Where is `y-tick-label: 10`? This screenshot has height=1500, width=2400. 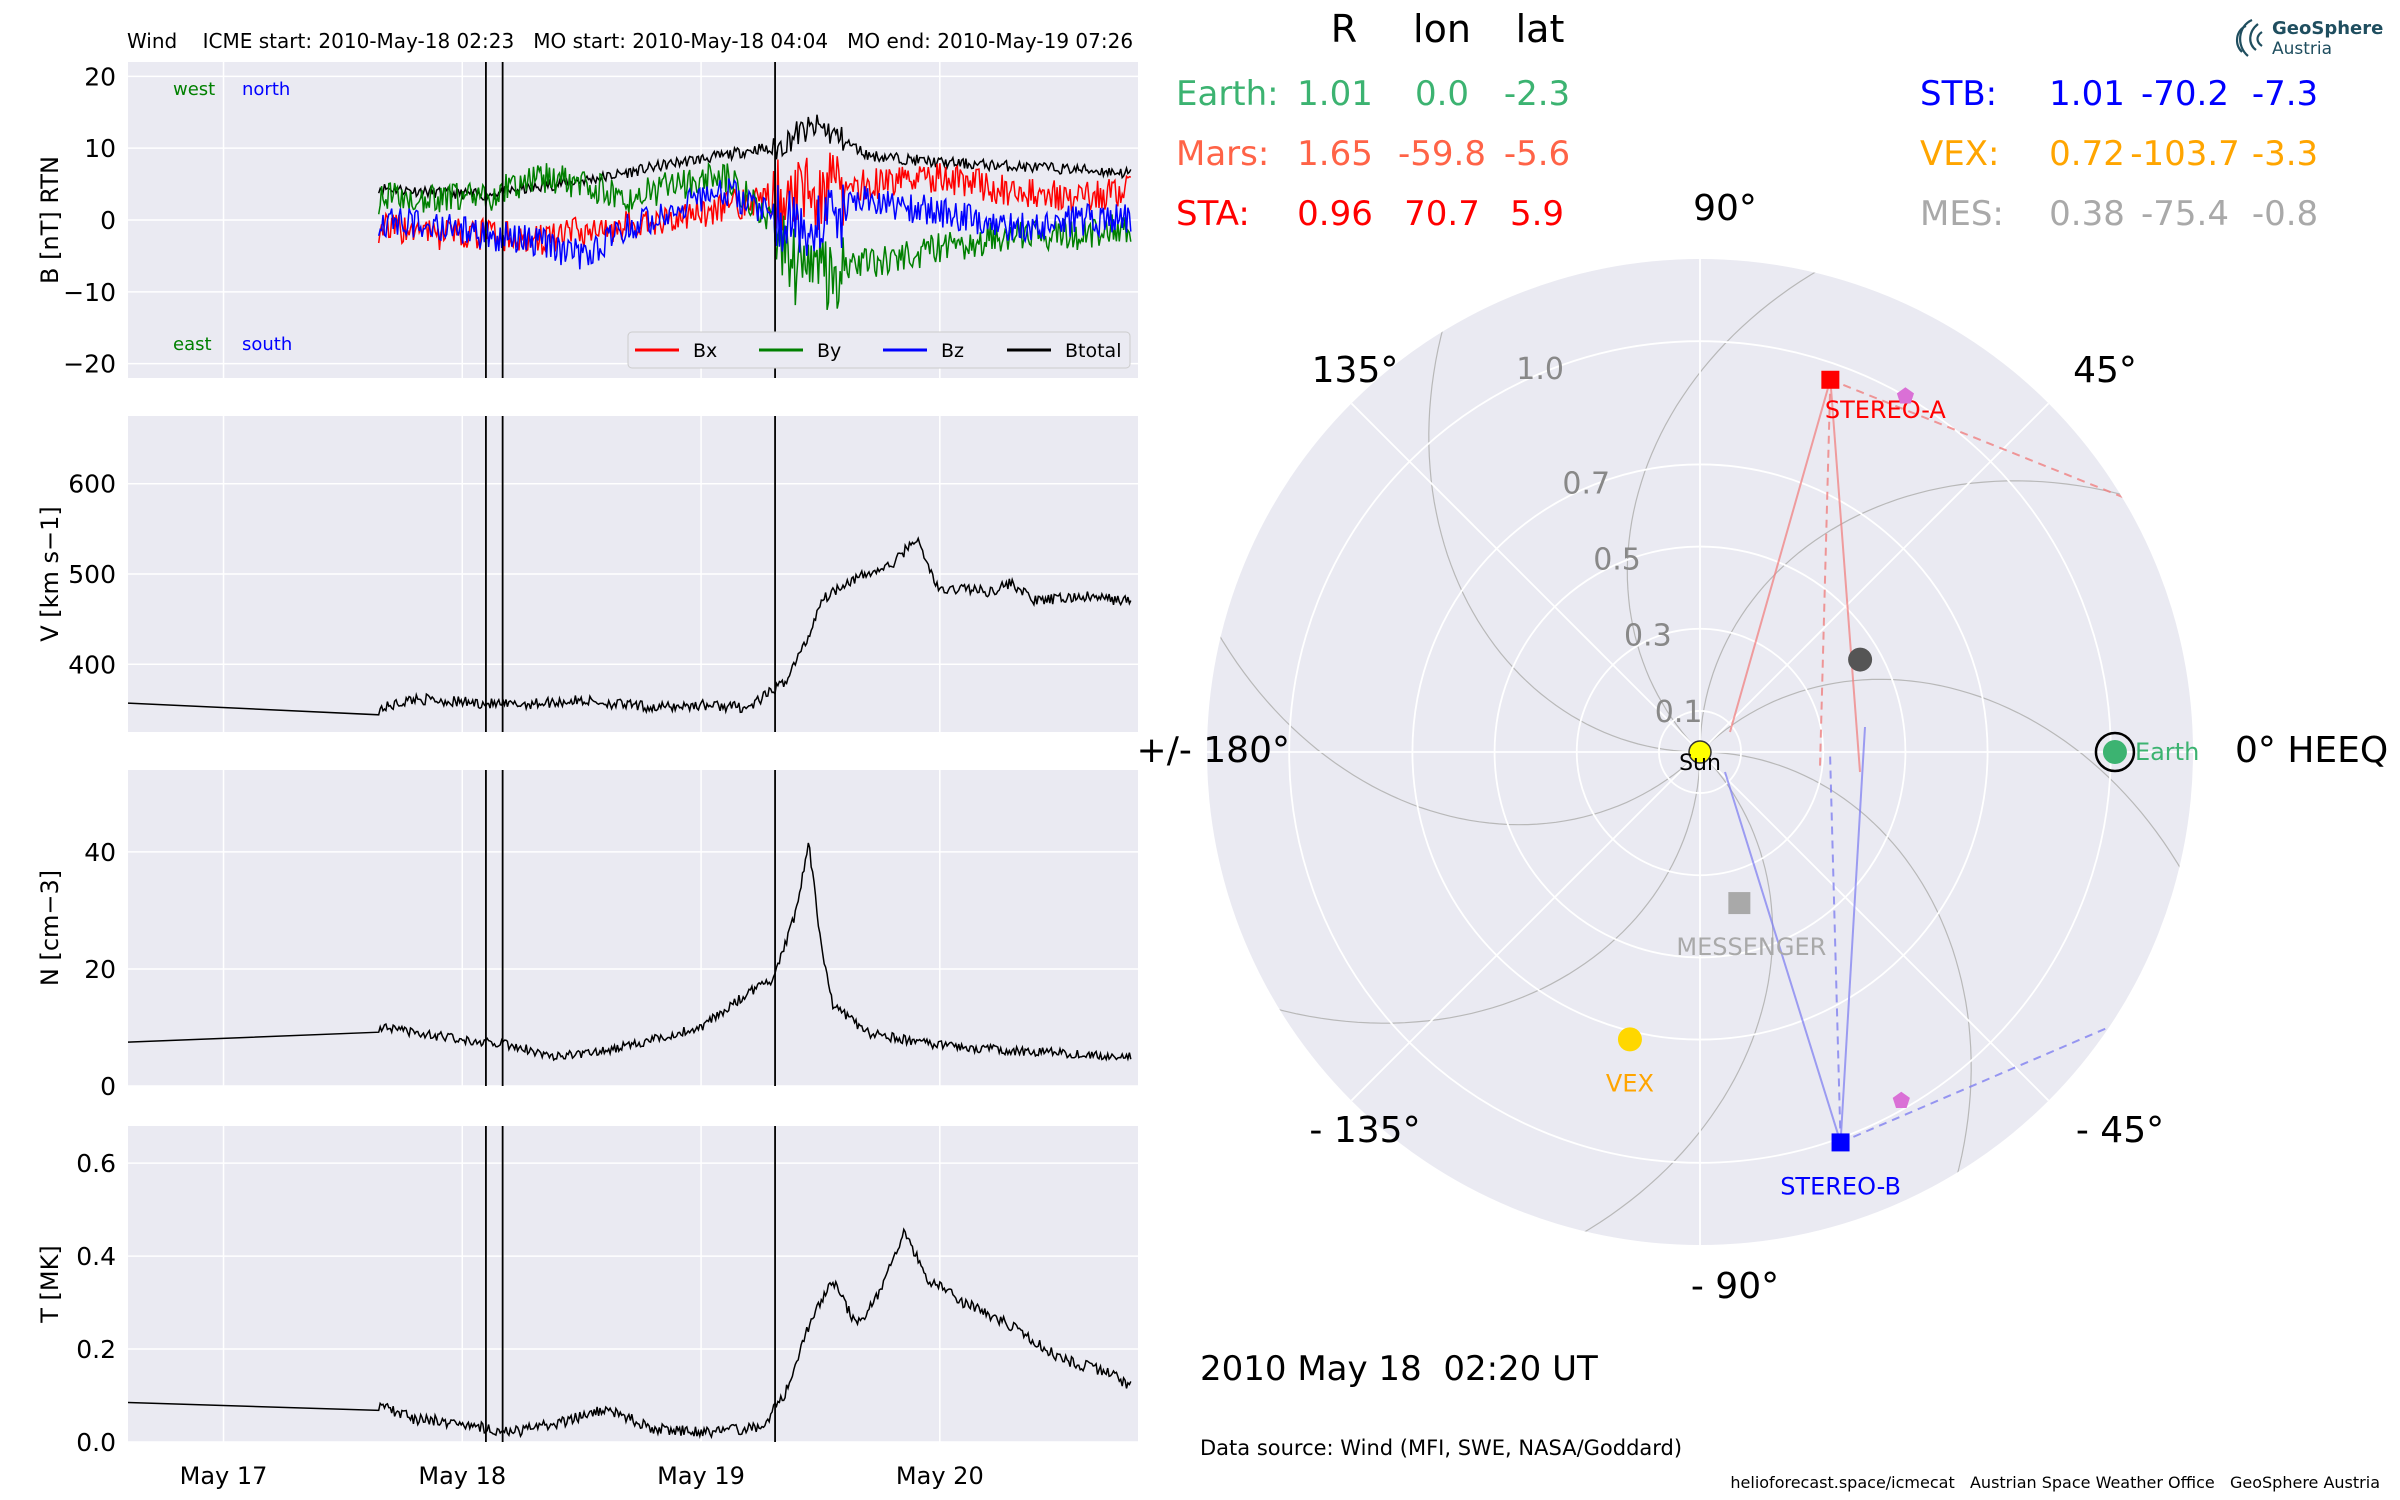 y-tick-label: 10 is located at coordinates (100, 148).